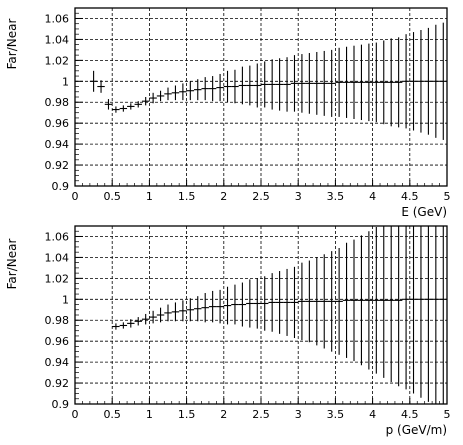 The width and height of the screenshot is (463, 445). I want to click on top-x-tick-label: 1, so click(149, 196).